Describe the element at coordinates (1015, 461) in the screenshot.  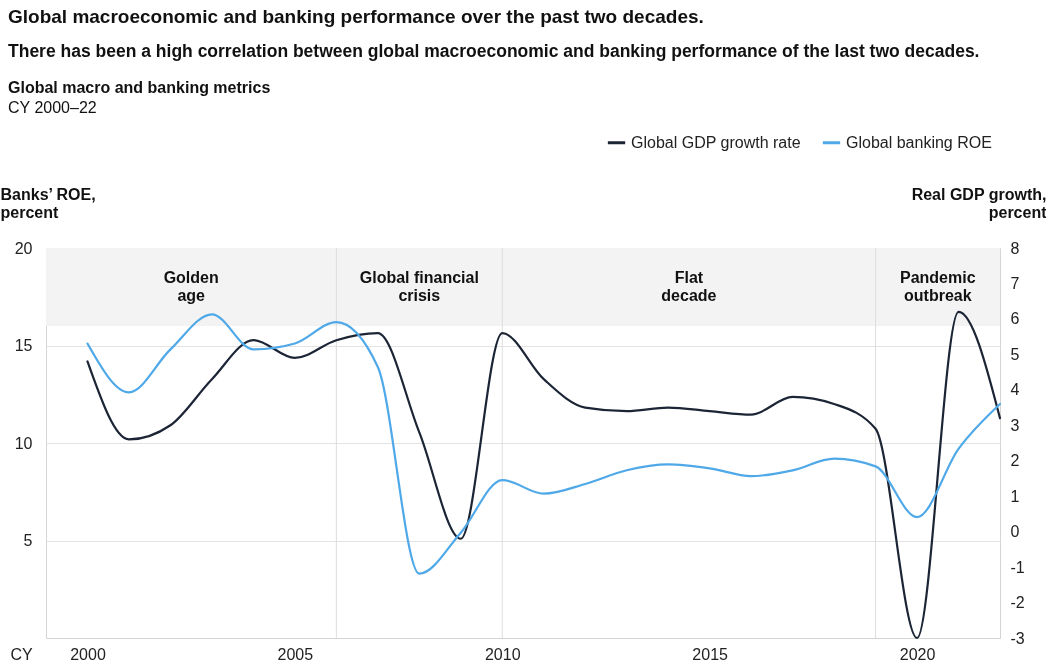
I see `y2-tick-label: 2` at that location.